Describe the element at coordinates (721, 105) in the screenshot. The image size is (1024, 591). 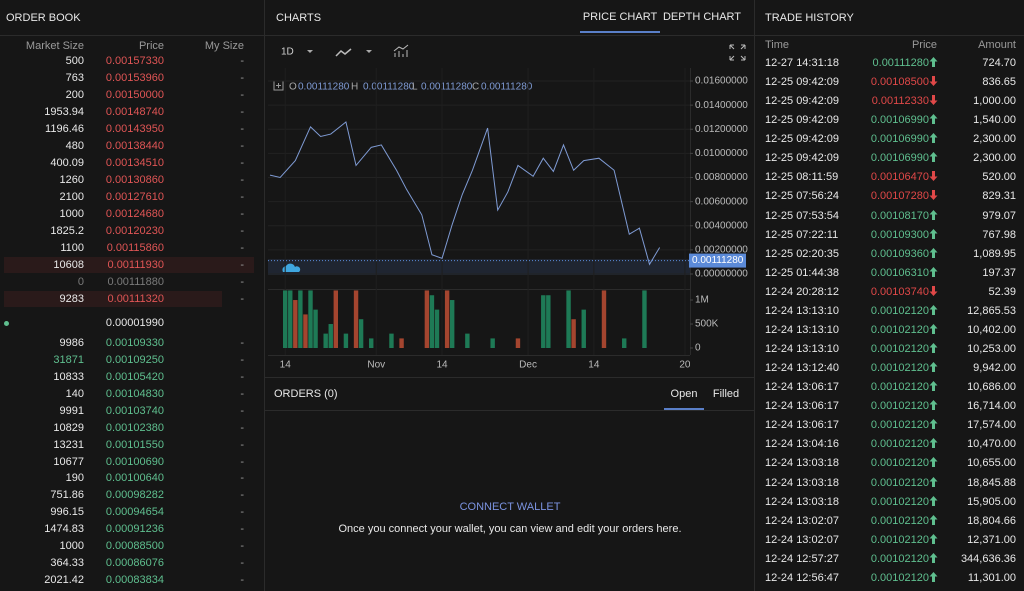
I see `y-tick-label: 0.01400000` at that location.